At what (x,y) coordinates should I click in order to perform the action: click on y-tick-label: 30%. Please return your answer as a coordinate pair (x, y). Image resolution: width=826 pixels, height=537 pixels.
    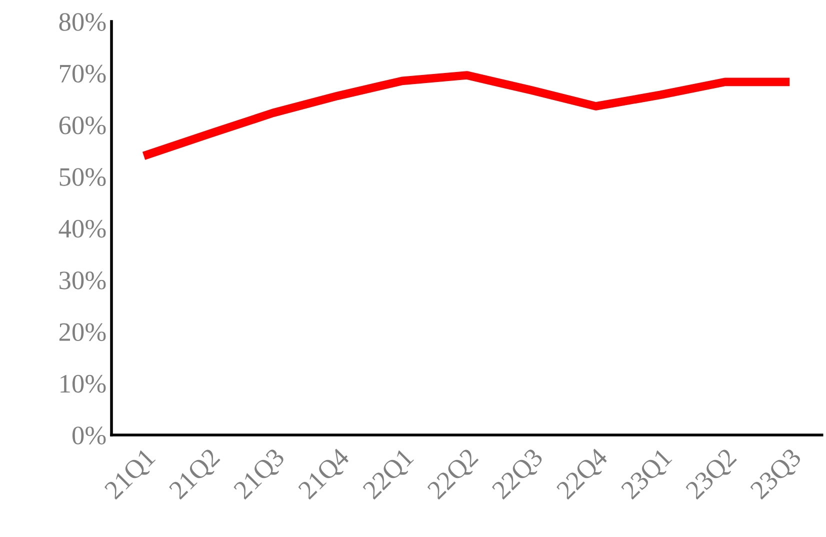
    Looking at the image, I should click on (83, 281).